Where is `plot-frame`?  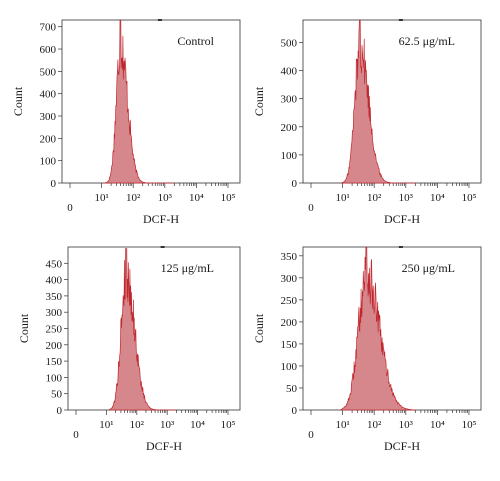
plot-frame is located at coordinates (154, 328).